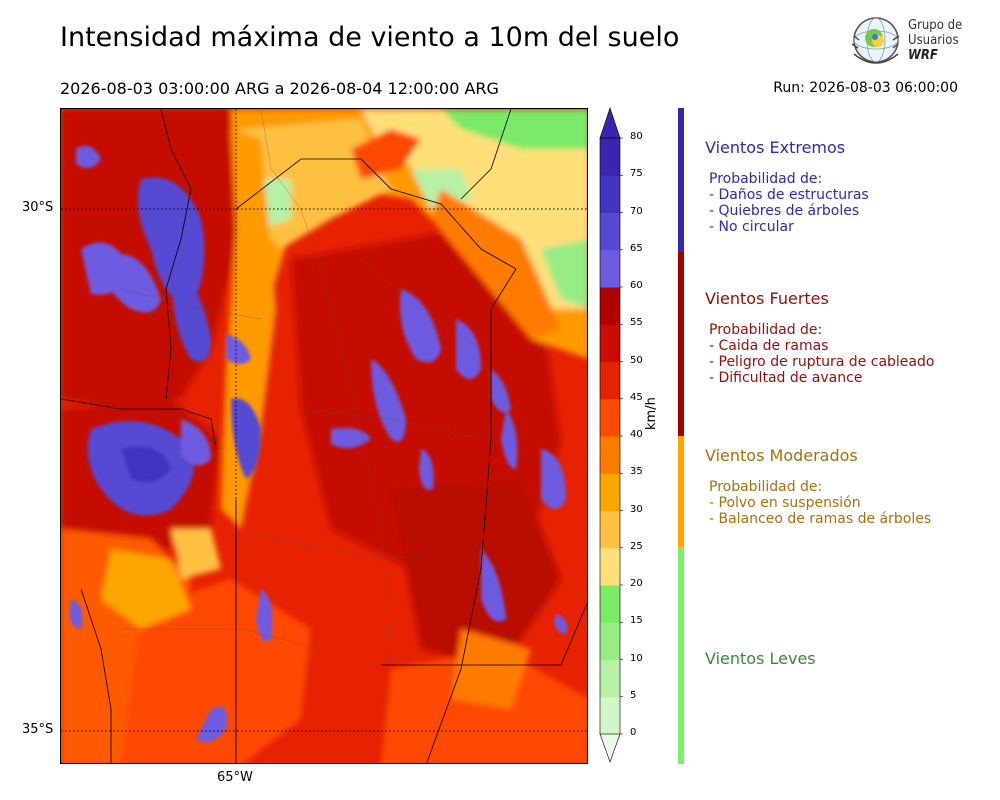 This screenshot has height=800, width=1000. Describe the element at coordinates (651, 413) in the screenshot. I see `colorbar-unit: km/h` at that location.